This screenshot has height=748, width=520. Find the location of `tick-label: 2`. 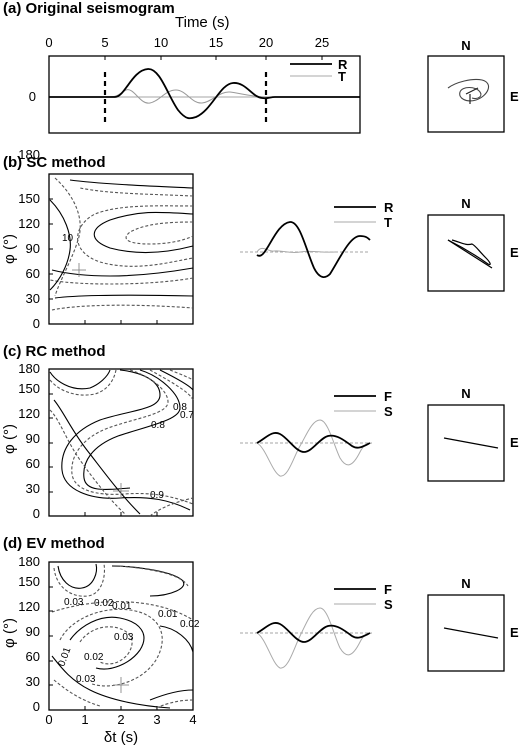

tick-label: 2 is located at coordinates (120, 719).